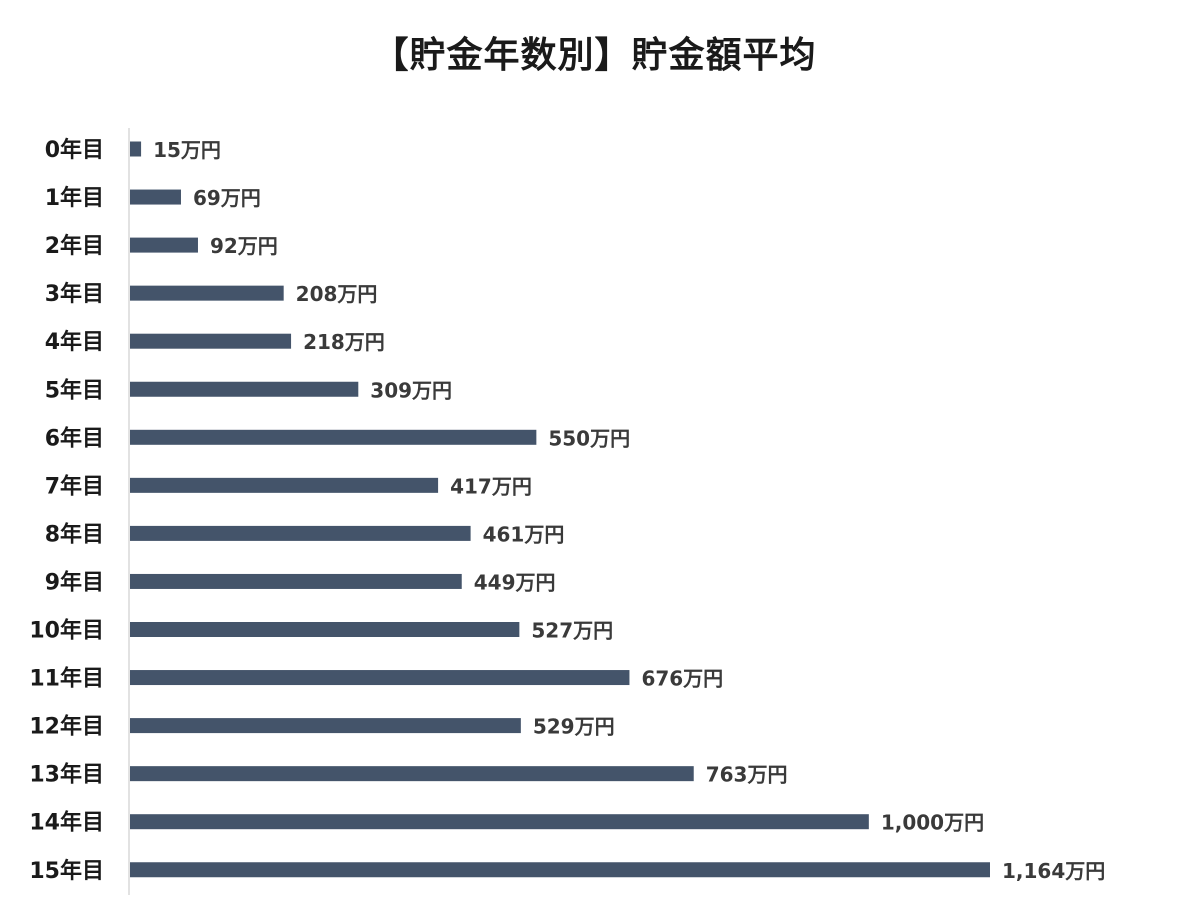  What do you see at coordinates (74, 534) in the screenshot?
I see `category-label: 8年目` at bounding box center [74, 534].